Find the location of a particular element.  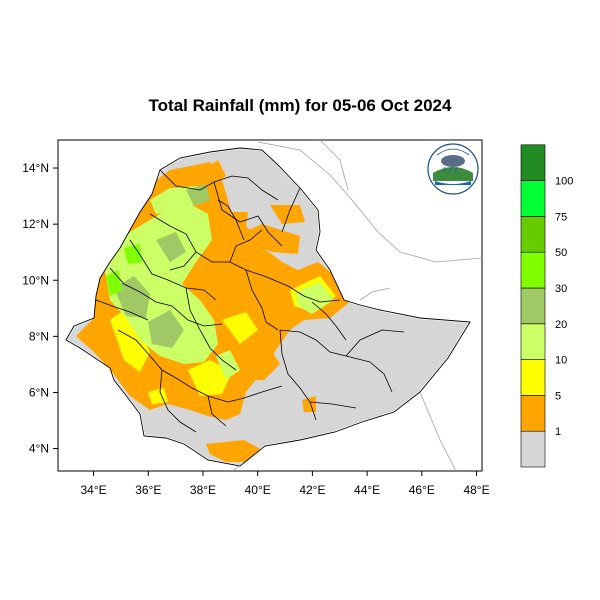

color-legend: 1 5 10 20 30 50 75 100 is located at coordinates (546, 306).